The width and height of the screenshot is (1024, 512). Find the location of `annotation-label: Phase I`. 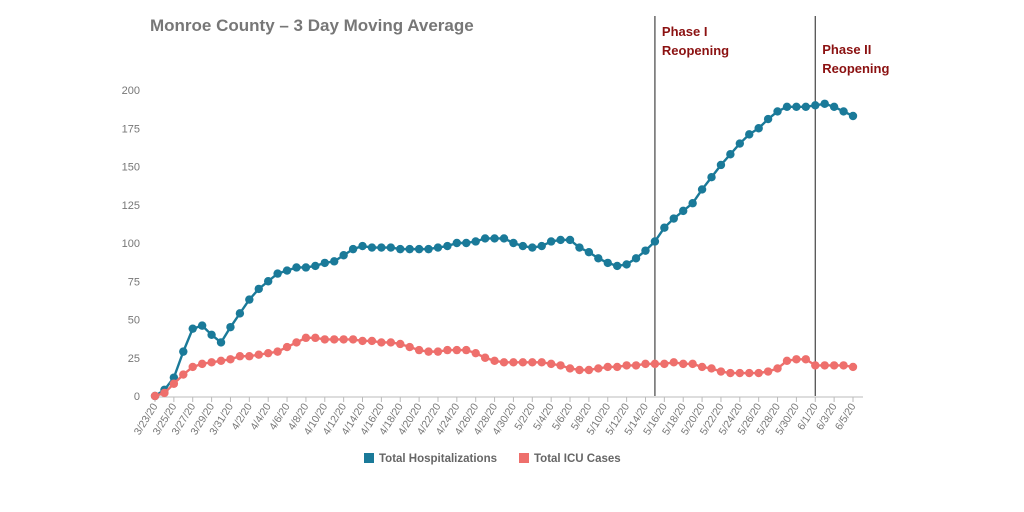

annotation-label: Phase I is located at coordinates (685, 31).